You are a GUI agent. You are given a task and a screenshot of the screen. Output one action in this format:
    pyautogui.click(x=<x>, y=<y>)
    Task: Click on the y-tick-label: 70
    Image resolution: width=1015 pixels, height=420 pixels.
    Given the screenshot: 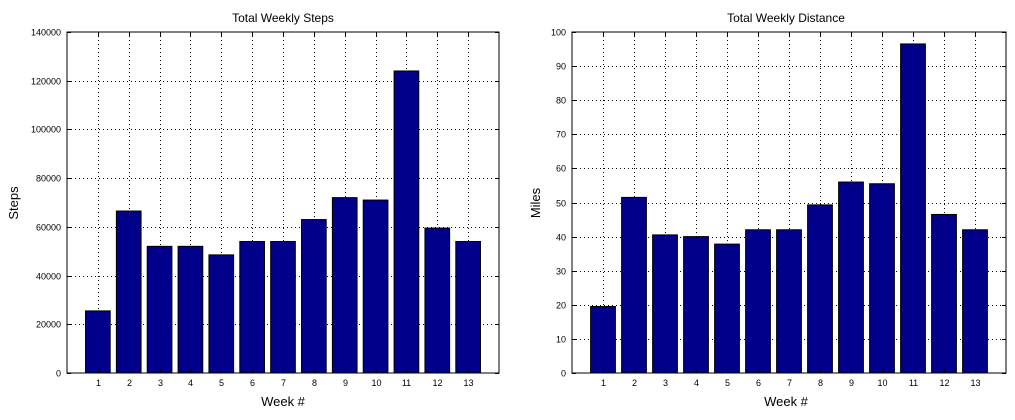 What is the action you would take?
    pyautogui.click(x=561, y=135)
    